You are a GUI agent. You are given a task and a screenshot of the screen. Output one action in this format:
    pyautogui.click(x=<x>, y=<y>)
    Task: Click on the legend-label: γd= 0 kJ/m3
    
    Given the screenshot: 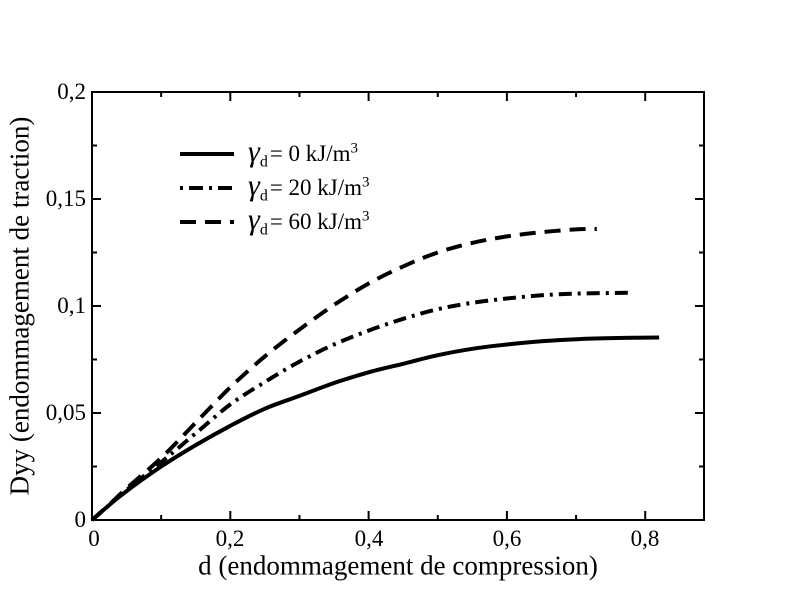 What is the action you would take?
    pyautogui.click(x=303, y=152)
    